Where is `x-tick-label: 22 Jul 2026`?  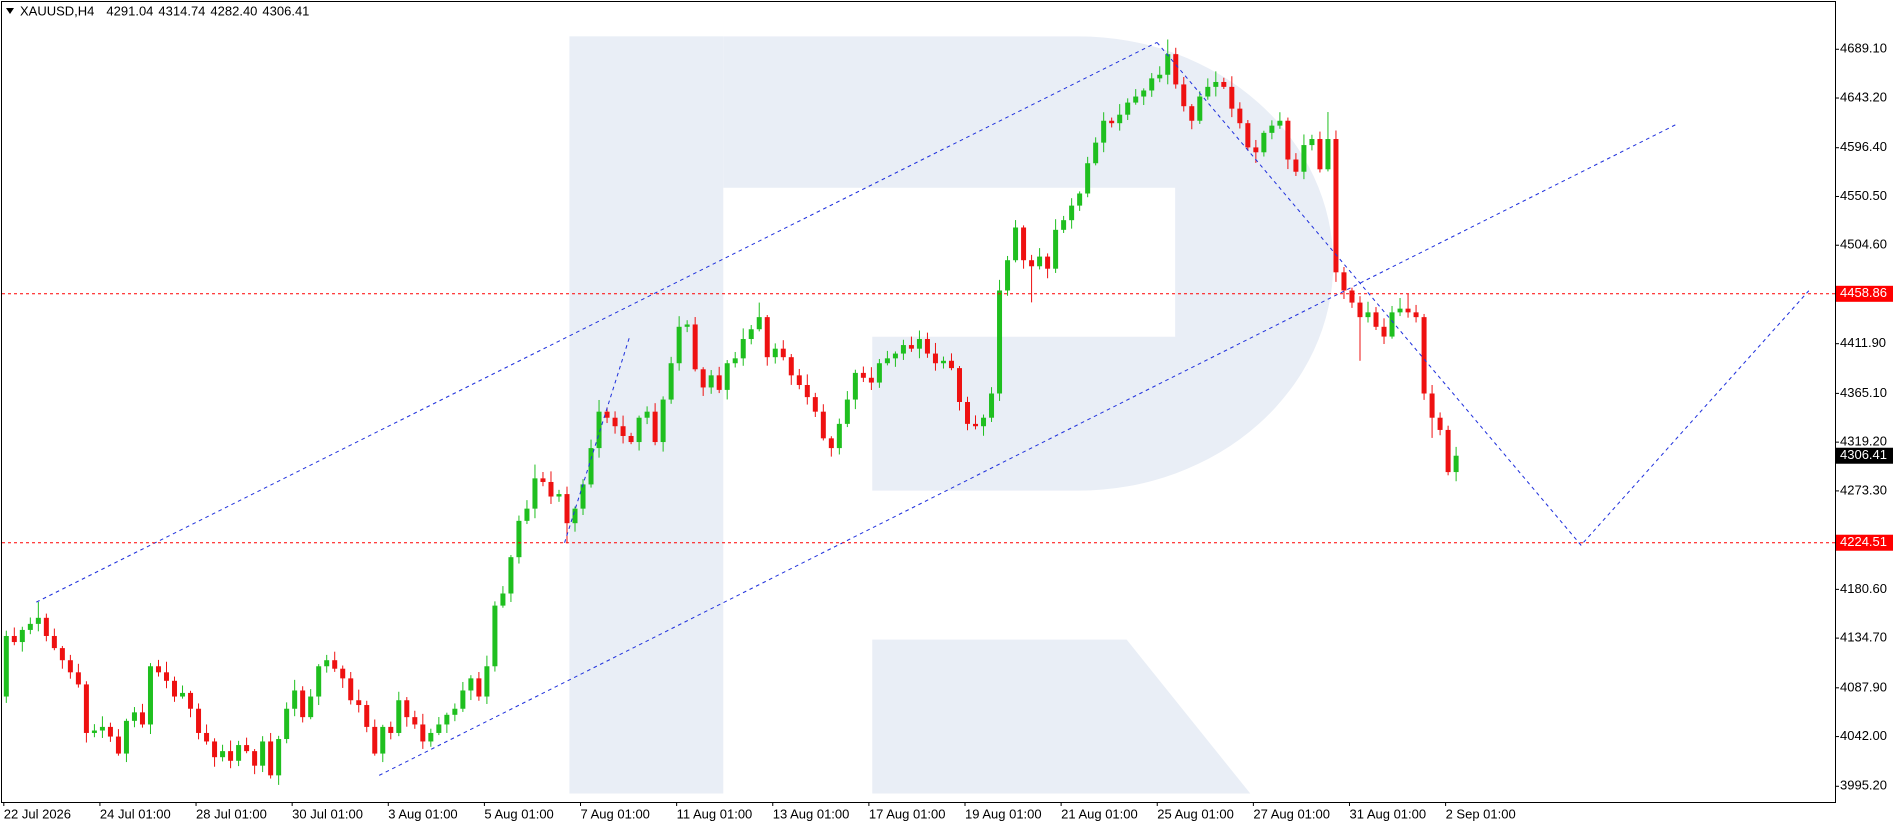 x-tick-label: 22 Jul 2026 is located at coordinates (37, 813).